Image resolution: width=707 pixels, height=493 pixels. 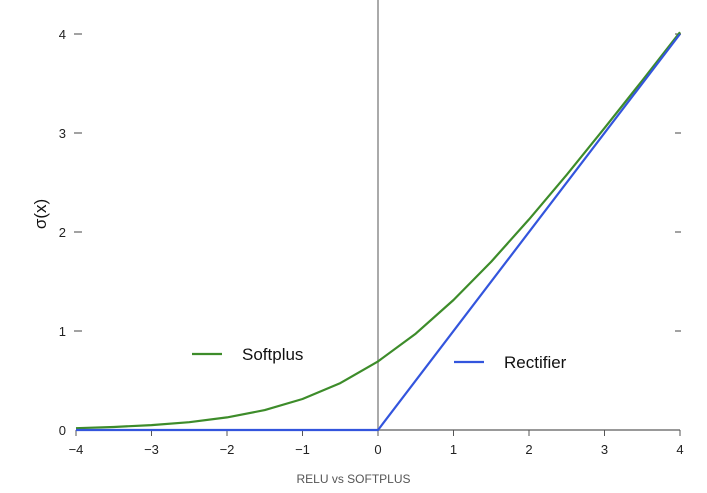 I want to click on y-tick-label: 1, so click(x=62, y=331).